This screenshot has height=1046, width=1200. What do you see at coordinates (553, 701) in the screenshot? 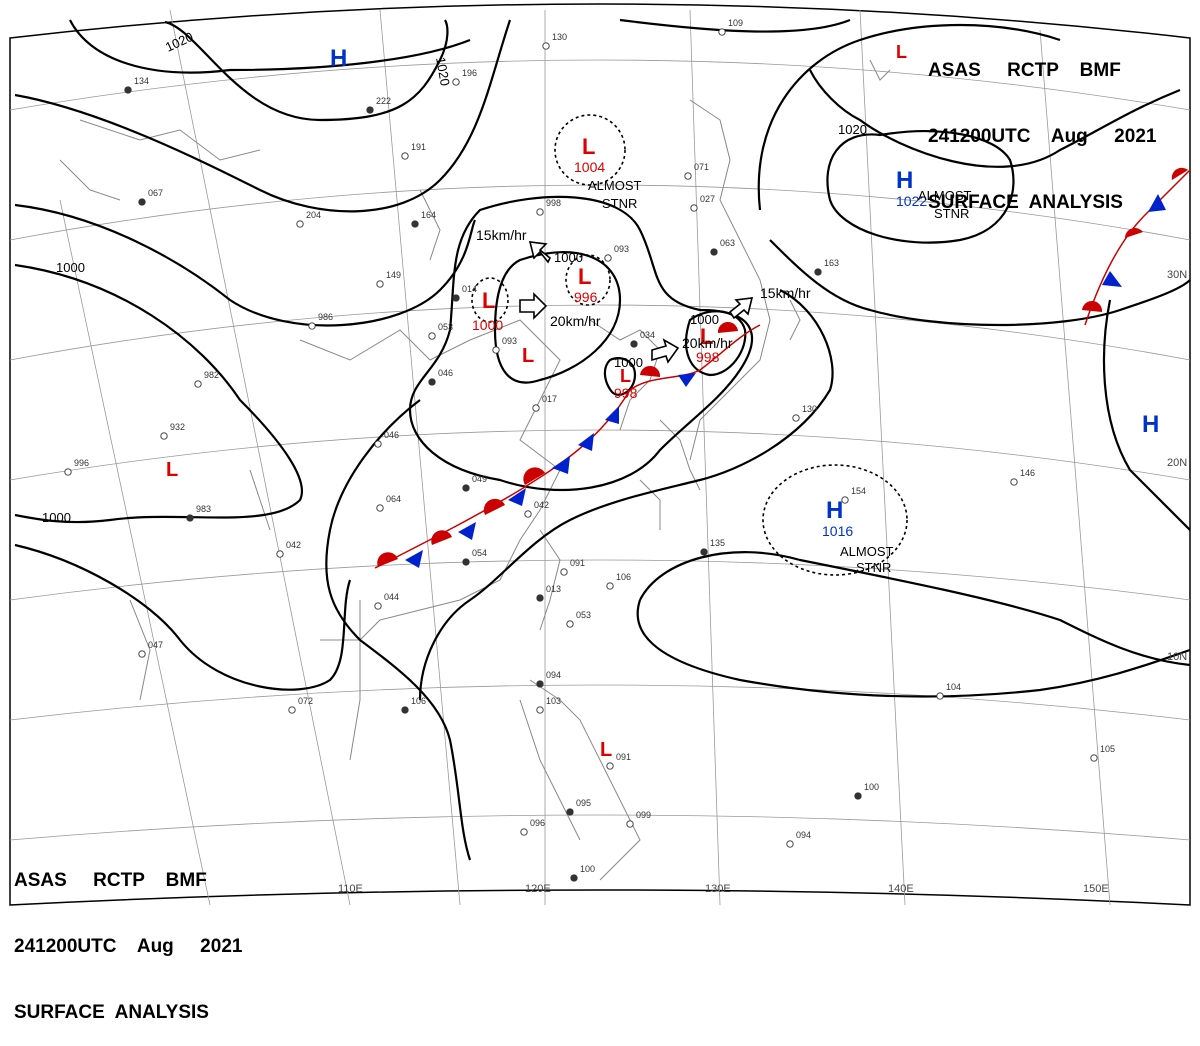
I see `station-pressure: 103` at bounding box center [553, 701].